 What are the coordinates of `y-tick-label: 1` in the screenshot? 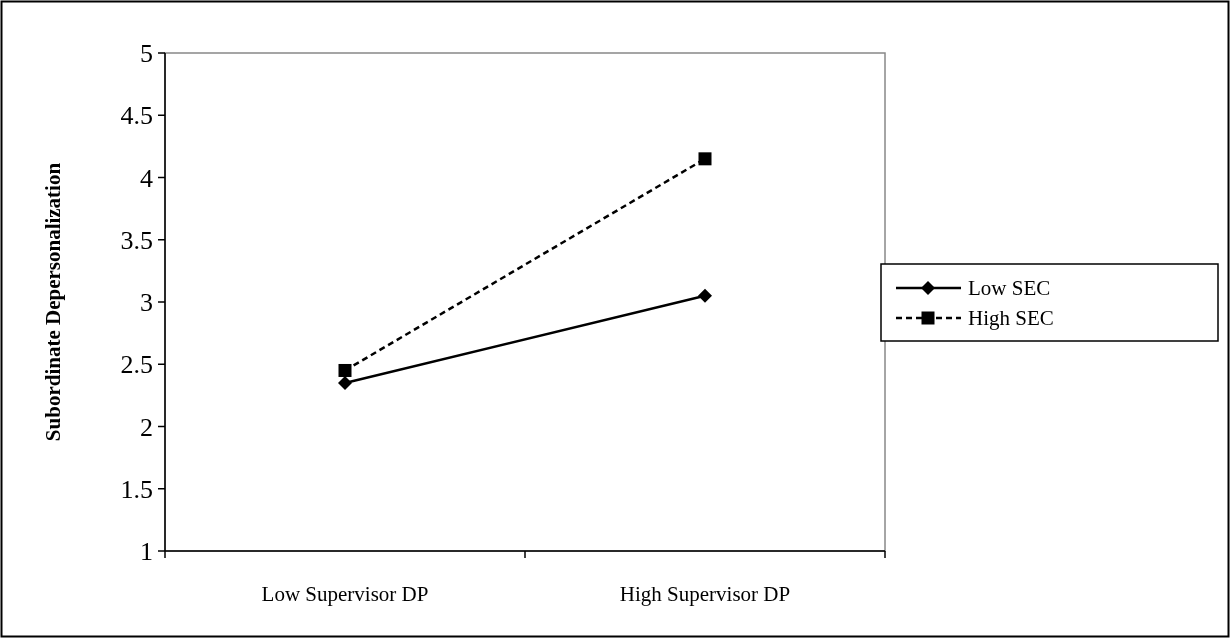 It's located at (146, 552).